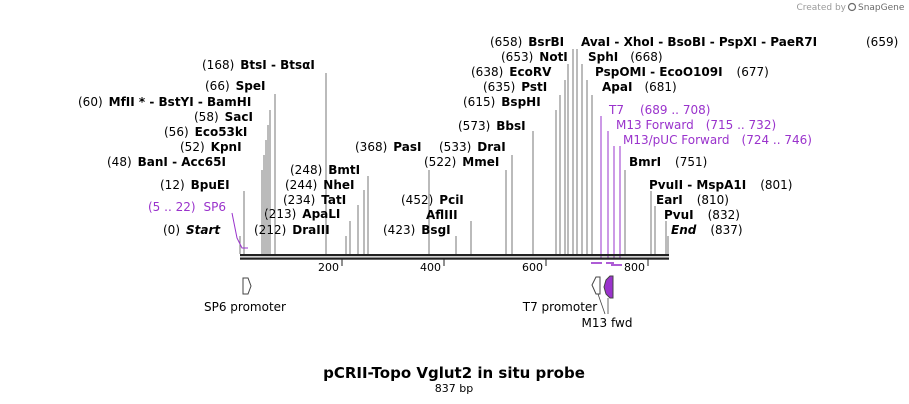 The height and width of the screenshot is (404, 909). What do you see at coordinates (432, 200) in the screenshot?
I see `site-pcii: (452) PciI` at bounding box center [432, 200].